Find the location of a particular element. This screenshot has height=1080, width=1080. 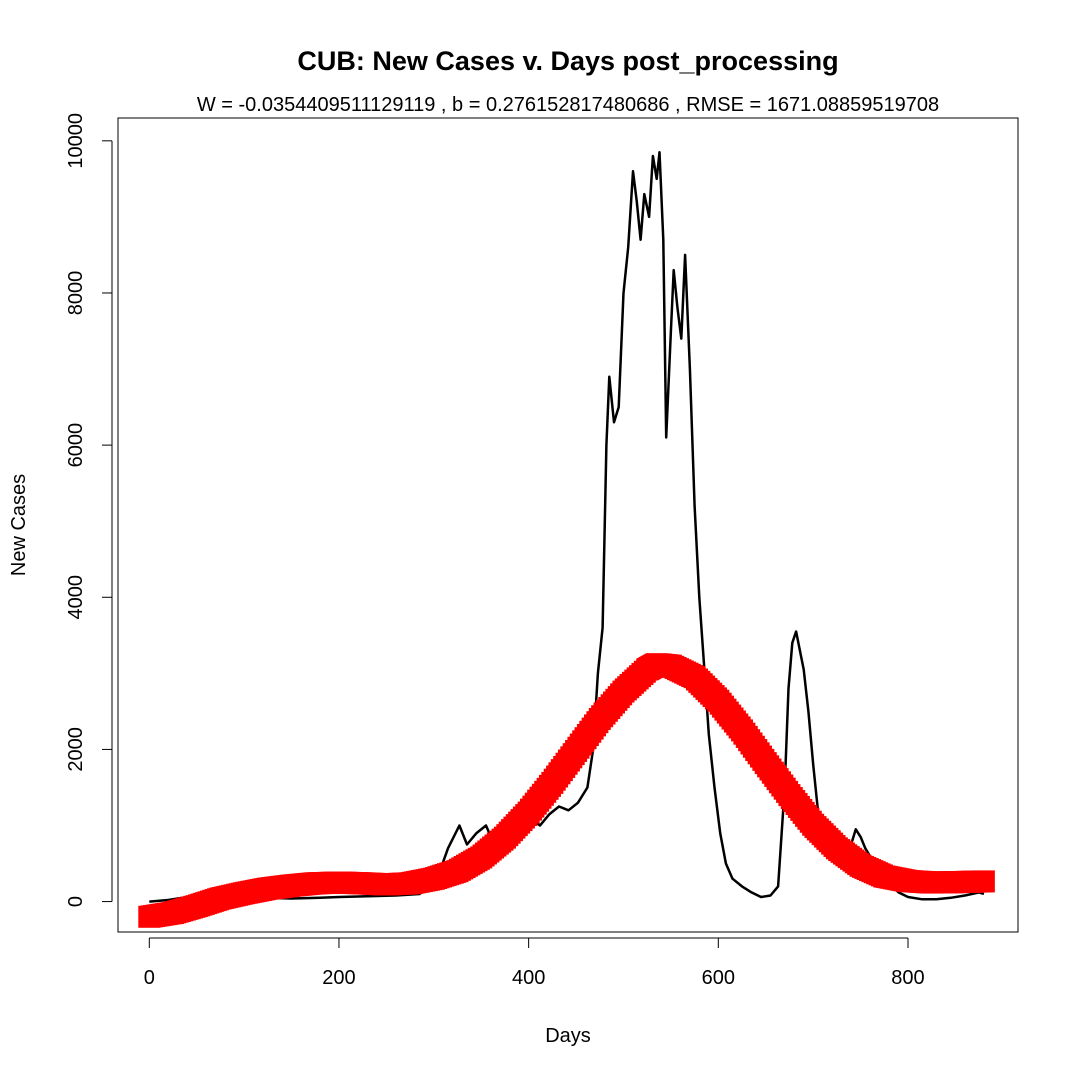

y-tick-label-10000: 10000 is located at coordinates (76, 141).